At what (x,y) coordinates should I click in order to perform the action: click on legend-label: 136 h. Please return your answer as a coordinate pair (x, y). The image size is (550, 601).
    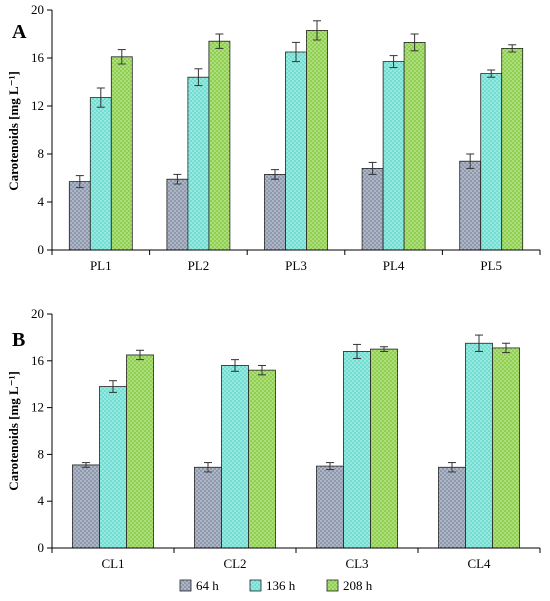
    Looking at the image, I should click on (281, 585).